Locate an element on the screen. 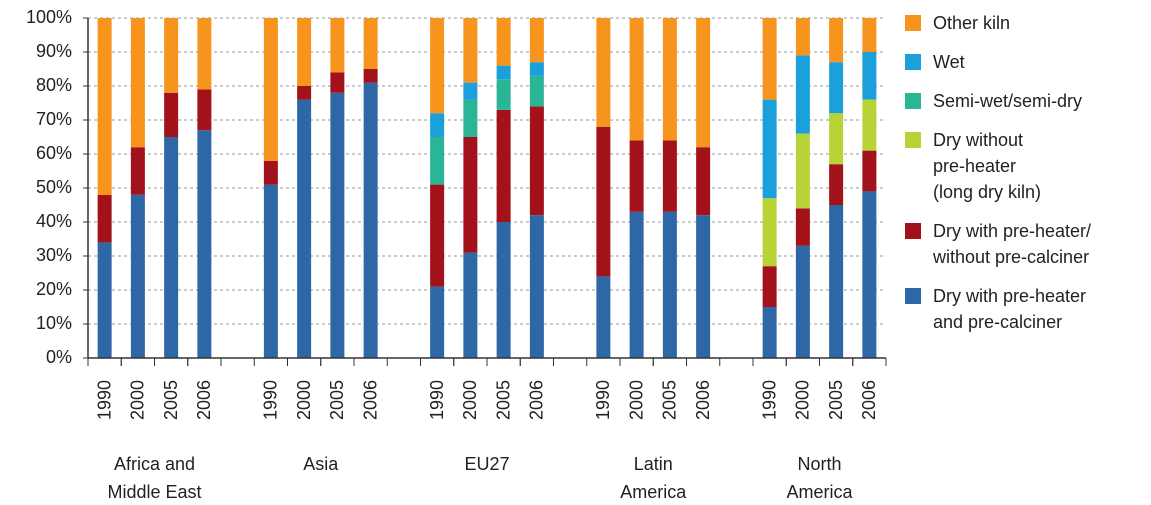 The height and width of the screenshot is (505, 1151). legend-item: Wet is located at coordinates (998, 62).